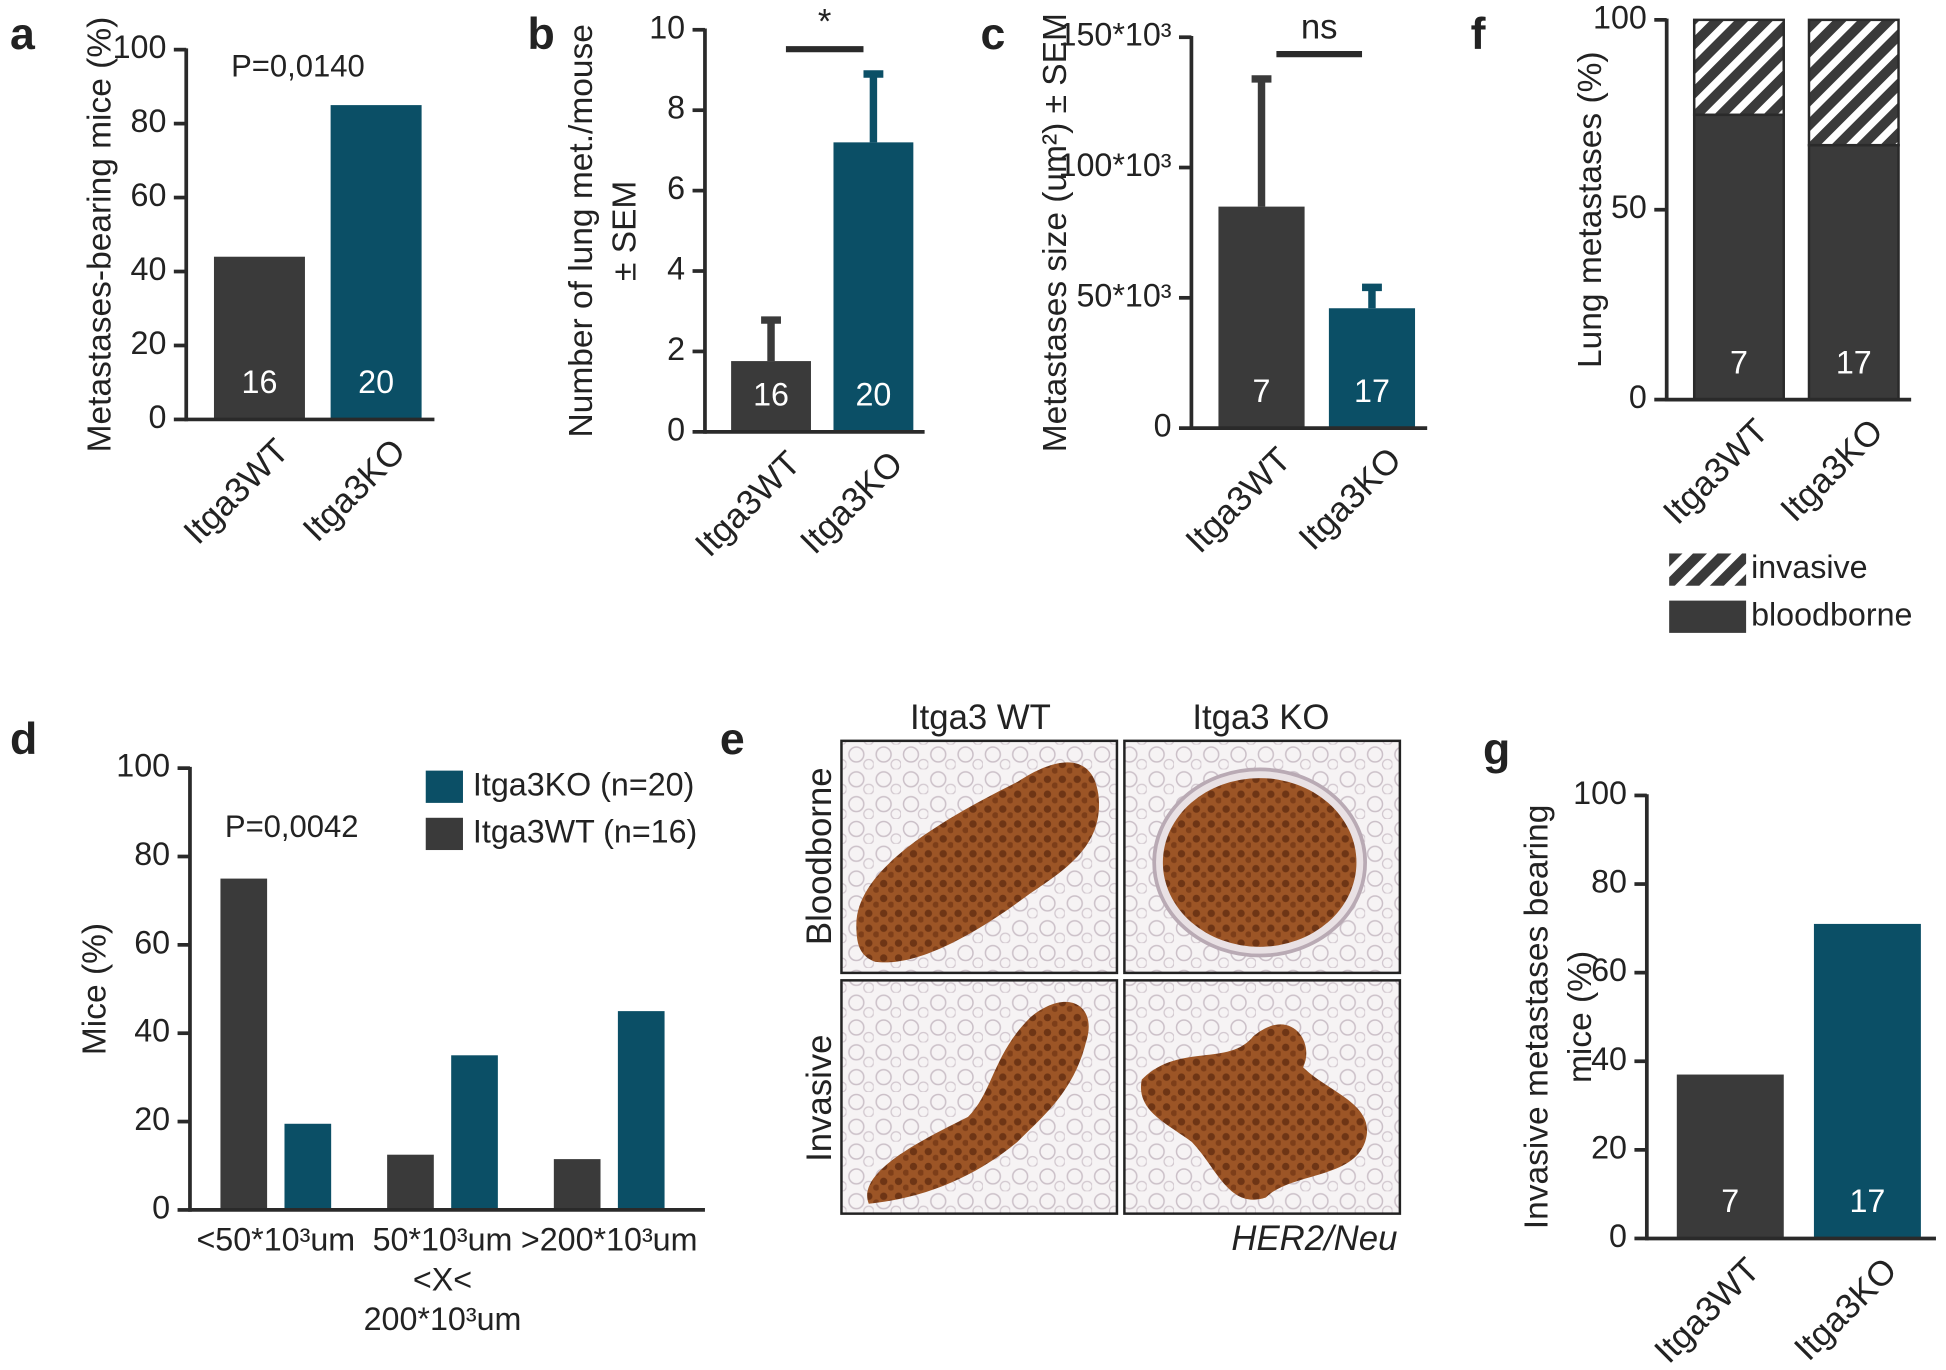  Describe the element at coordinates (1809, 567) in the screenshot. I see `legend-label: invasive` at that location.